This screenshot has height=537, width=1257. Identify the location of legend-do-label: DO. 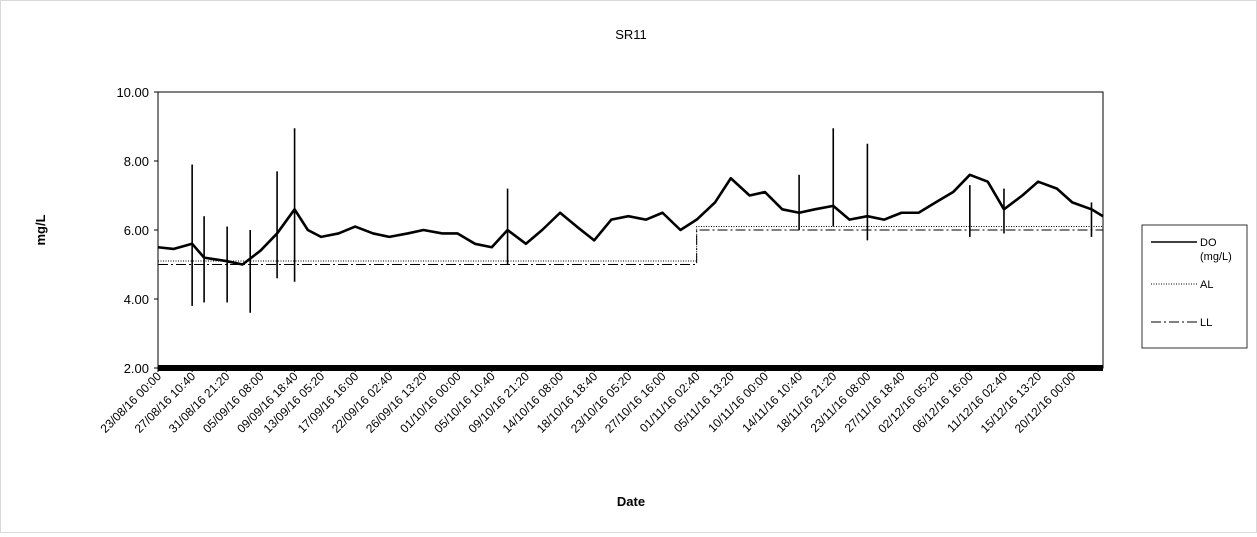
(1208, 243).